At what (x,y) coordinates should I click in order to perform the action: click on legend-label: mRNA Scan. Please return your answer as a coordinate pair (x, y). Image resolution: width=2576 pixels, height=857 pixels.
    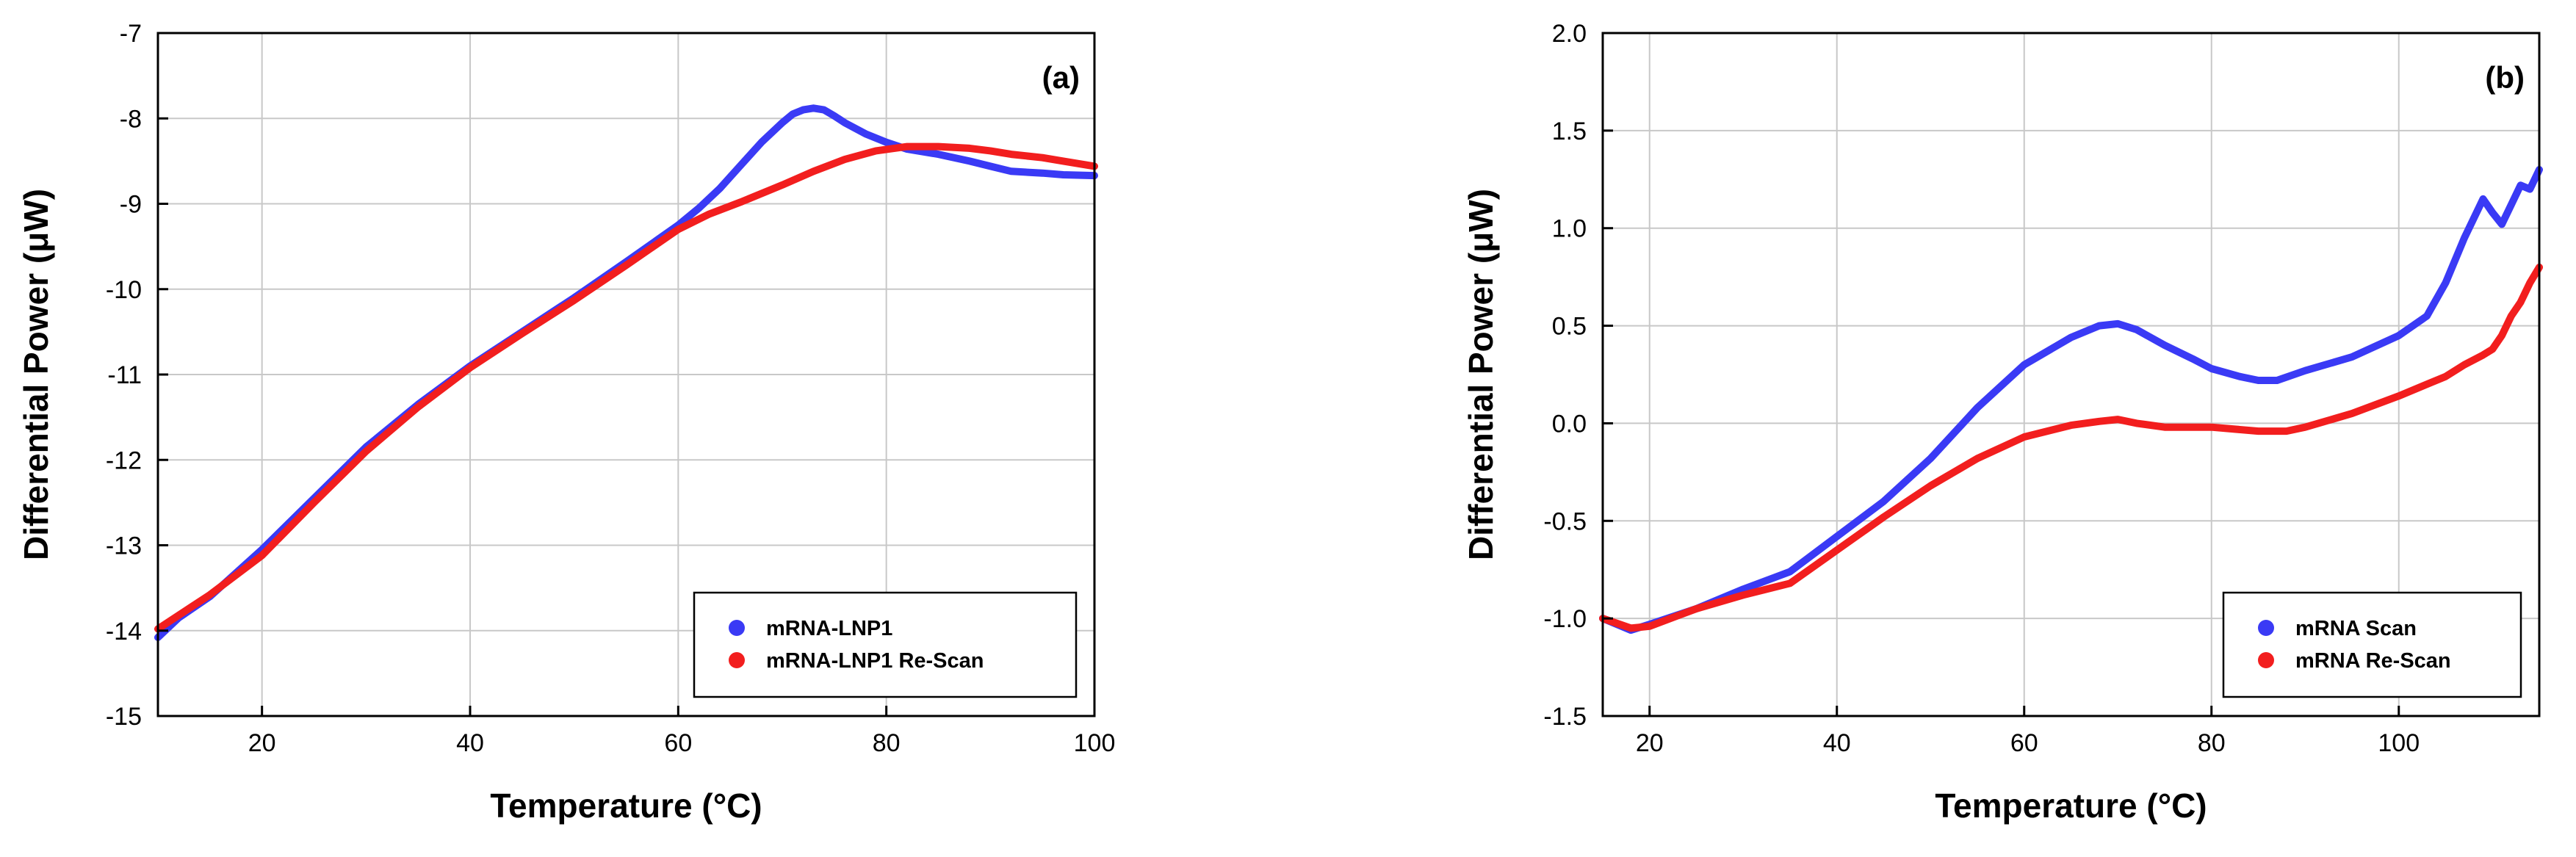
    Looking at the image, I should click on (2356, 628).